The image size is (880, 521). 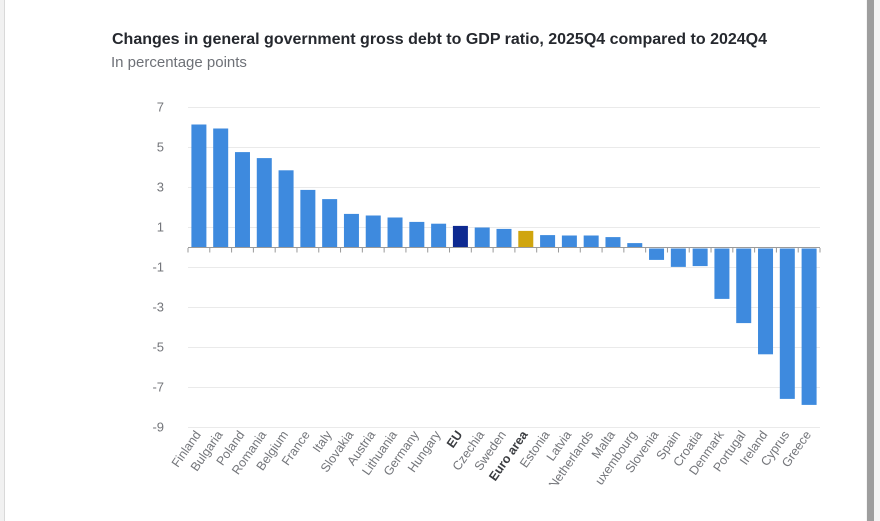 I want to click on svg-text: 5, so click(x=160, y=147).